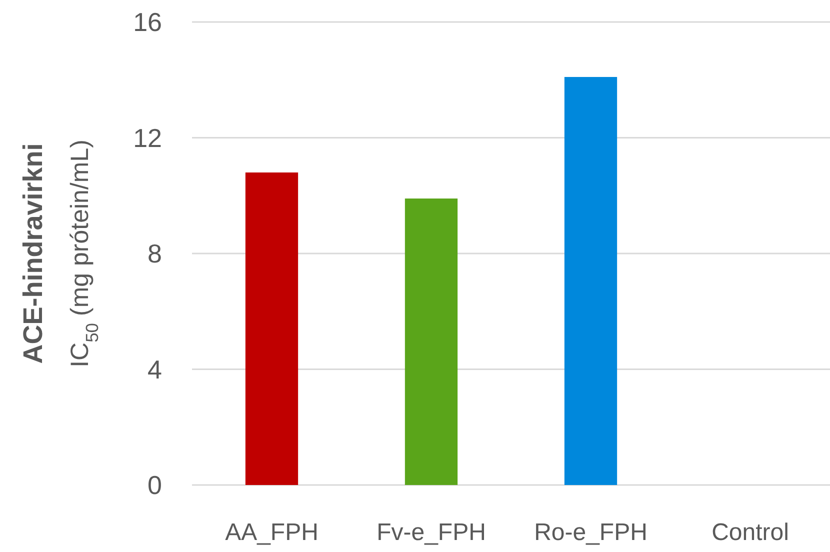 The width and height of the screenshot is (830, 552). What do you see at coordinates (155, 485) in the screenshot?
I see `y-tick-label: 0` at bounding box center [155, 485].